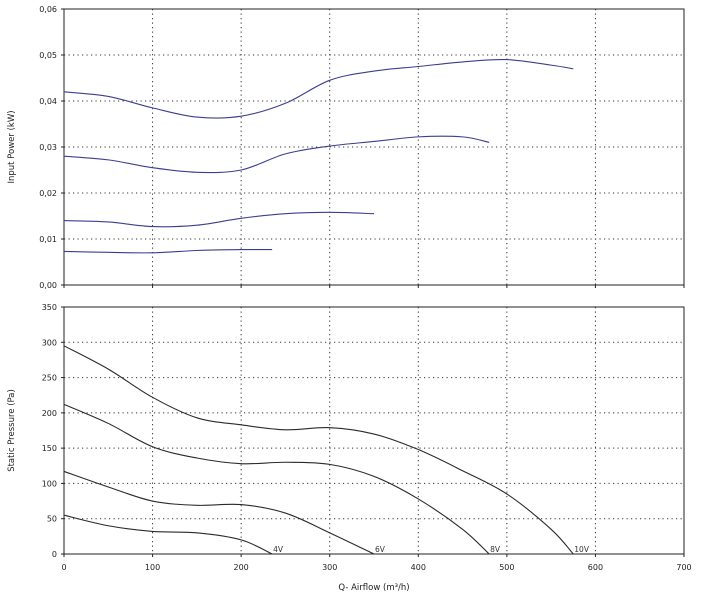 This screenshot has width=720, height=600. I want to click on y-tick-label: 0,06, so click(48, 9).